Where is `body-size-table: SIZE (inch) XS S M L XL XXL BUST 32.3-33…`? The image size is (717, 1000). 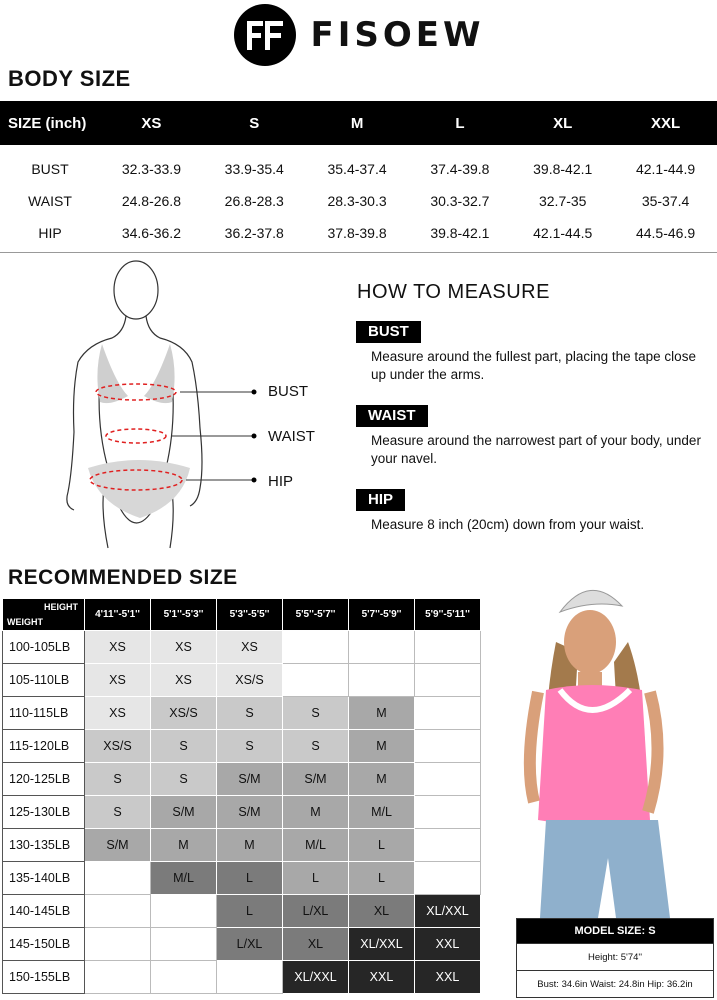
body-size-table: SIZE (inch) XS S M L XL XXL BUST 32.3-33… is located at coordinates (358, 175).